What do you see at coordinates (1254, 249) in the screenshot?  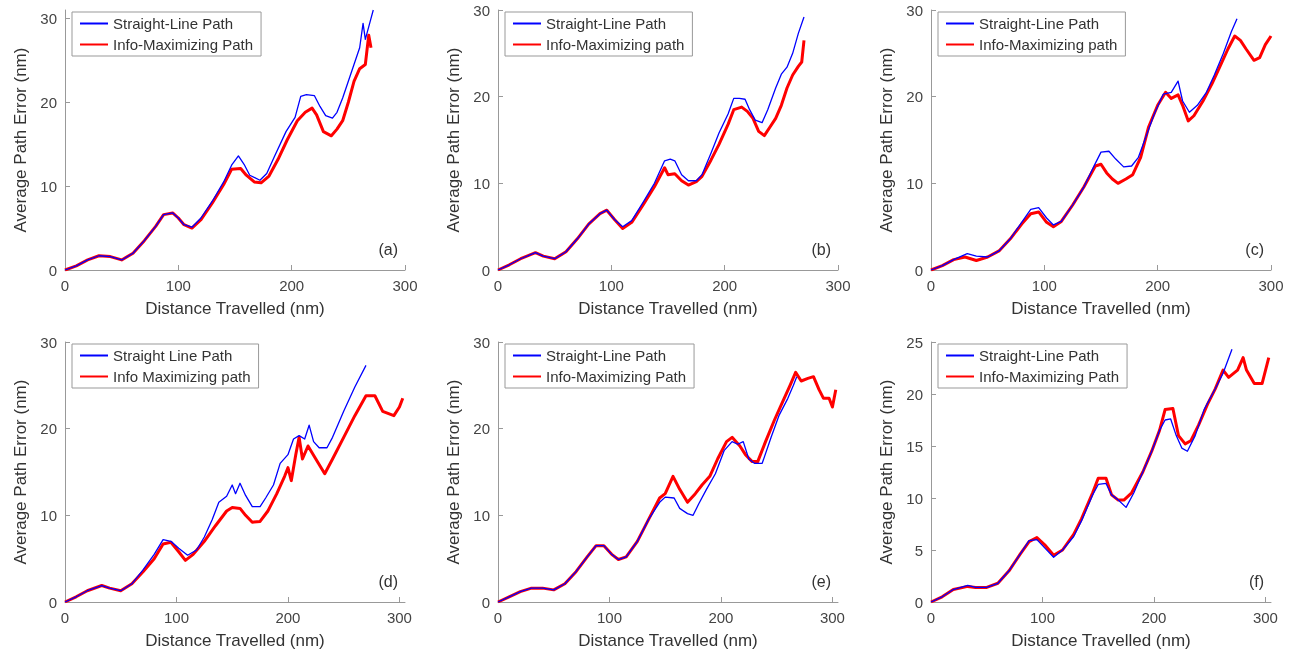 I see `annotation: (c)` at bounding box center [1254, 249].